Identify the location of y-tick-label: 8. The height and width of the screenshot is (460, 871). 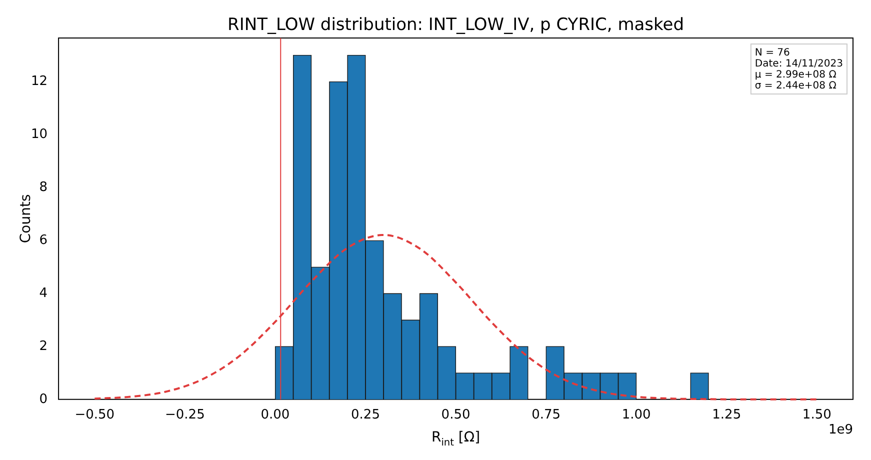
(43, 187).